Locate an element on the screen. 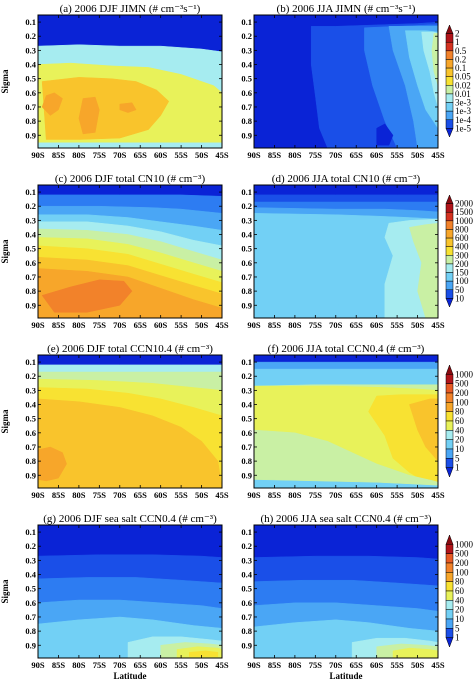 This screenshot has width=474, height=684. colorbar-label: 60 is located at coordinates (460, 591).